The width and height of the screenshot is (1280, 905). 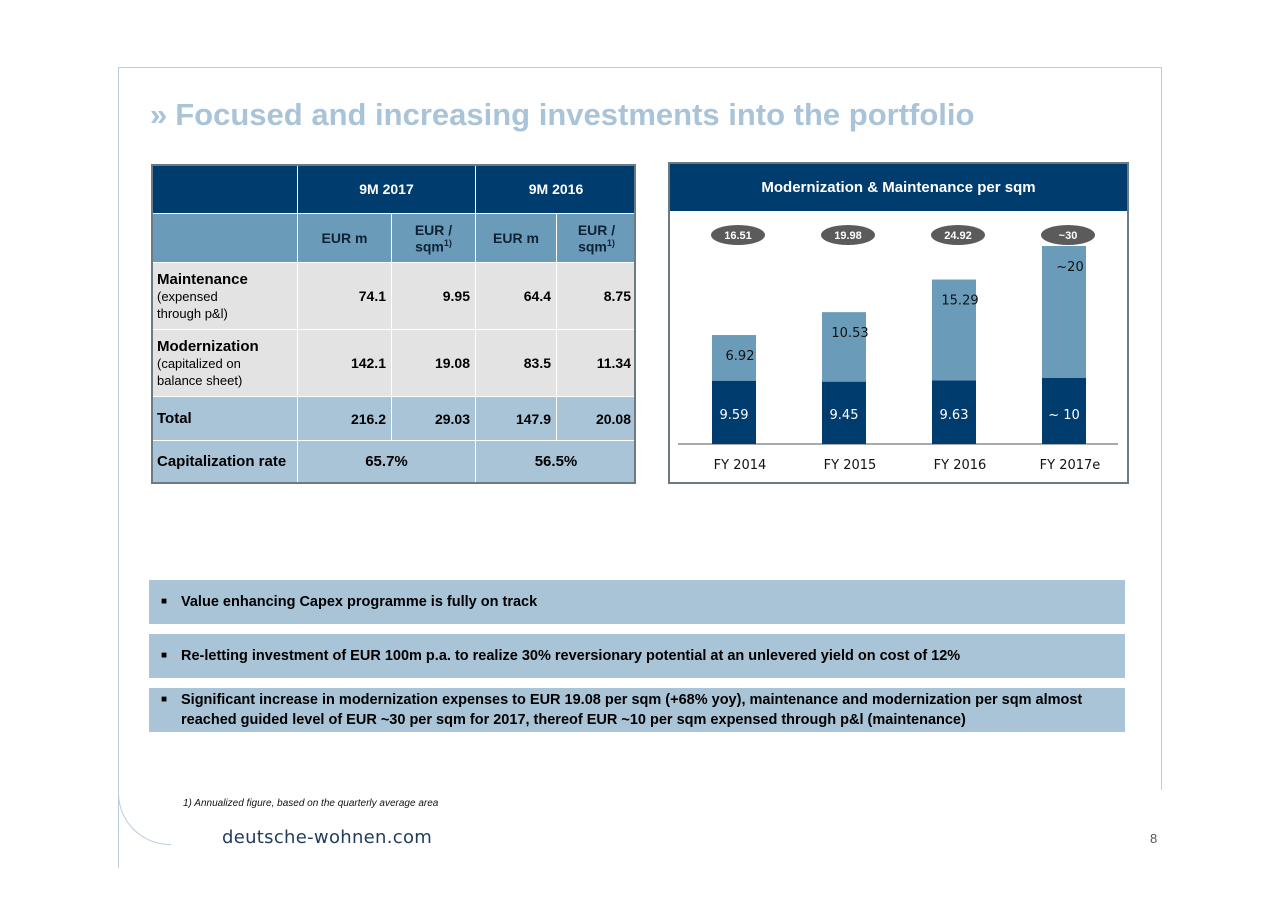 What do you see at coordinates (954, 415) in the screenshot?
I see `data-label: 9.63` at bounding box center [954, 415].